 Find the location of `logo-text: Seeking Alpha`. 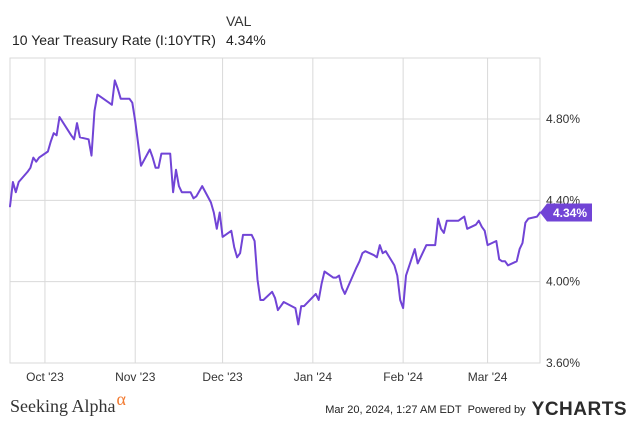

logo-text: Seeking Alpha is located at coordinates (63, 406).